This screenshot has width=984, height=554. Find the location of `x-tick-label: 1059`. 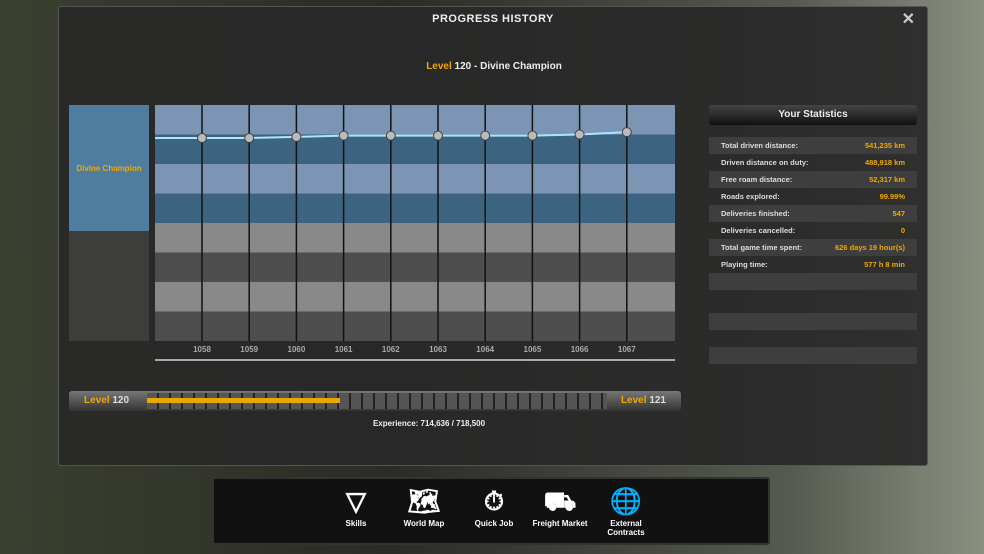

x-tick-label: 1059 is located at coordinates (249, 349).